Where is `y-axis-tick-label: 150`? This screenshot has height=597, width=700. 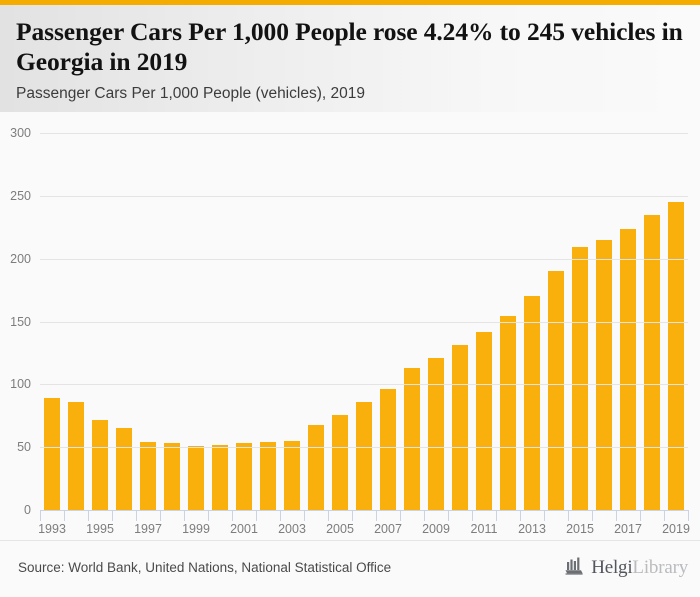
y-axis-tick-label: 150 is located at coordinates (20, 321).